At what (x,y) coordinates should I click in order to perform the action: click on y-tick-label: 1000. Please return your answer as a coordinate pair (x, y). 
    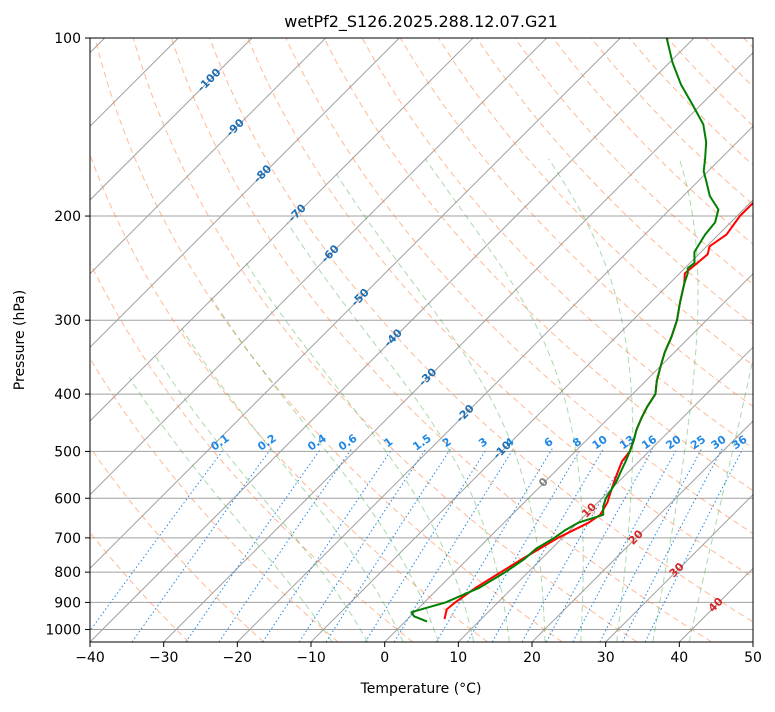
    Looking at the image, I should click on (63, 631).